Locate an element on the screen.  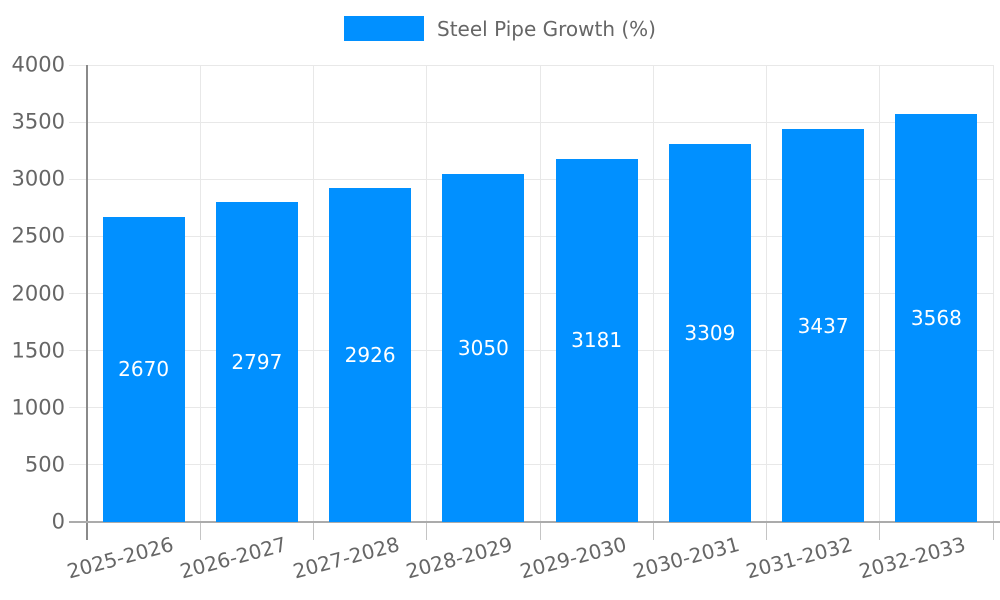
y-tick-label: 2500 is located at coordinates (38, 235).